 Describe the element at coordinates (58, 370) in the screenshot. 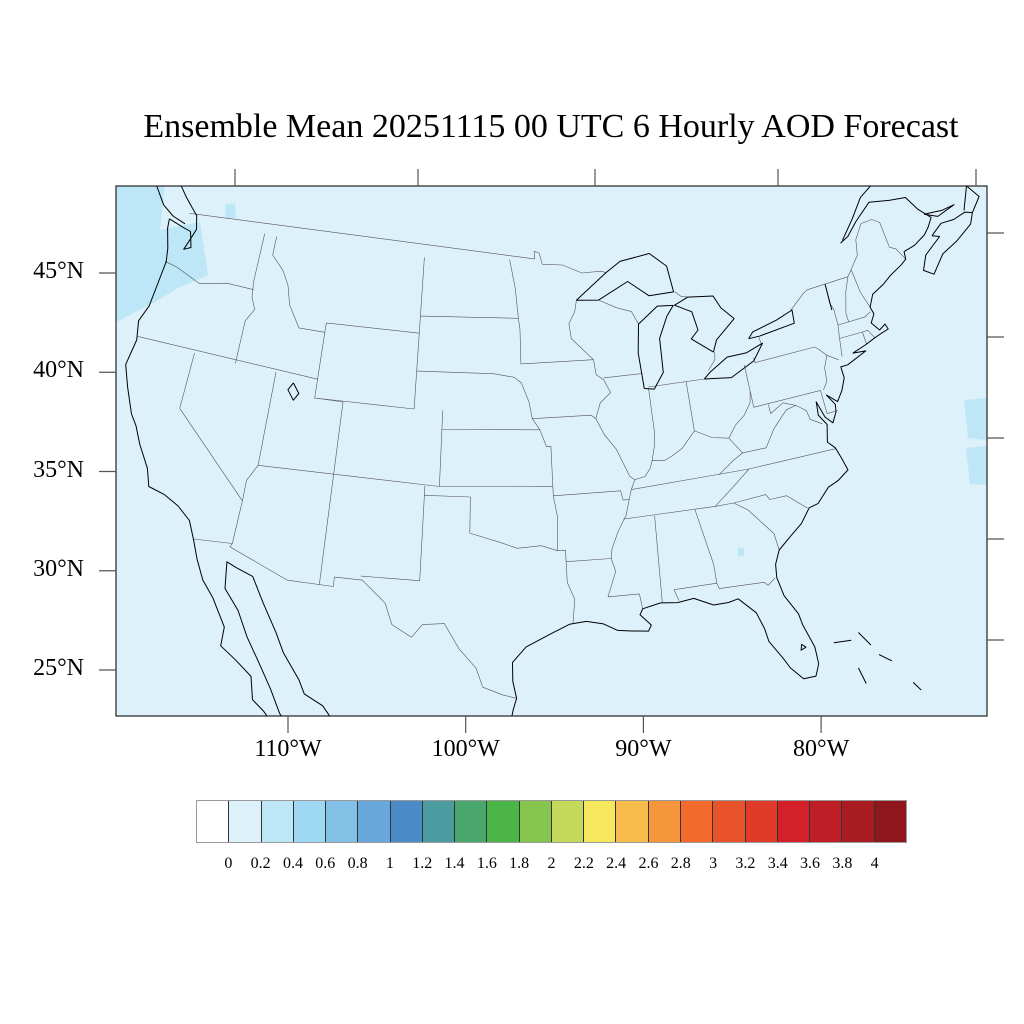

I see `lat-label: 40°N` at that location.